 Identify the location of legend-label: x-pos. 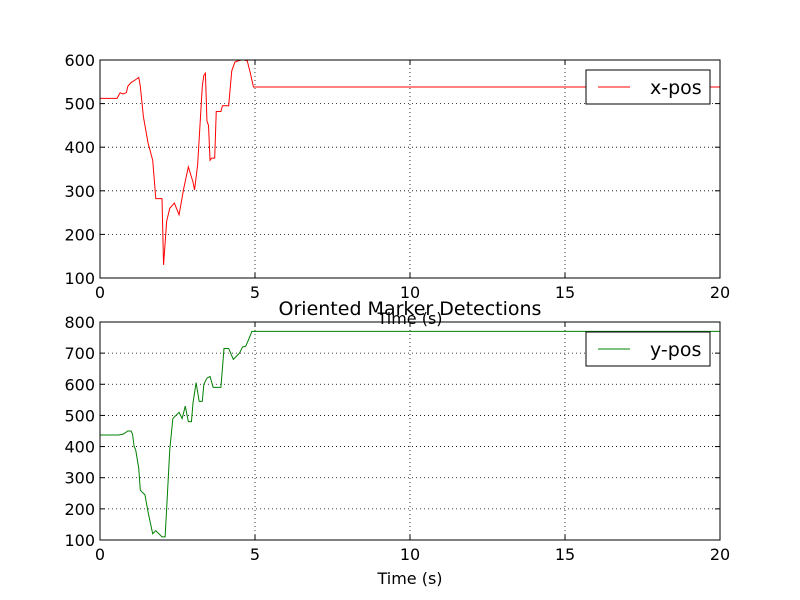
(676, 88).